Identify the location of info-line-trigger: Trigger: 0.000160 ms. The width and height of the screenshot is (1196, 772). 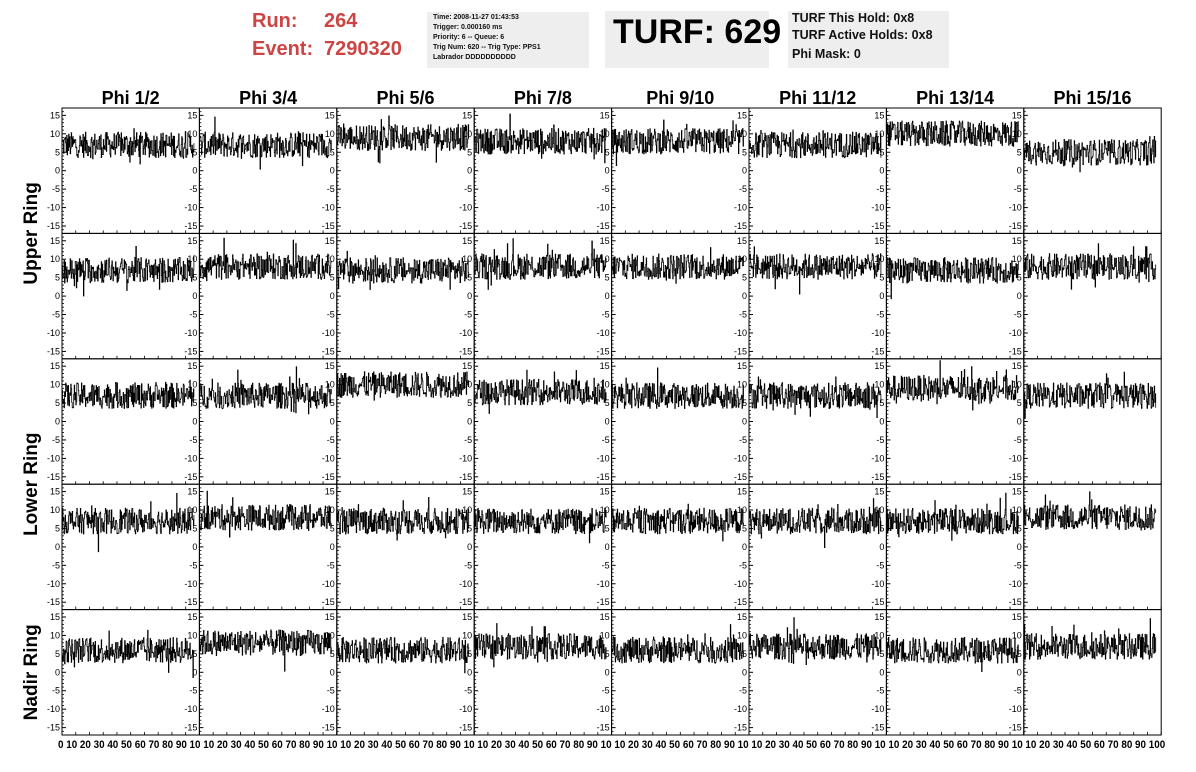
(468, 27).